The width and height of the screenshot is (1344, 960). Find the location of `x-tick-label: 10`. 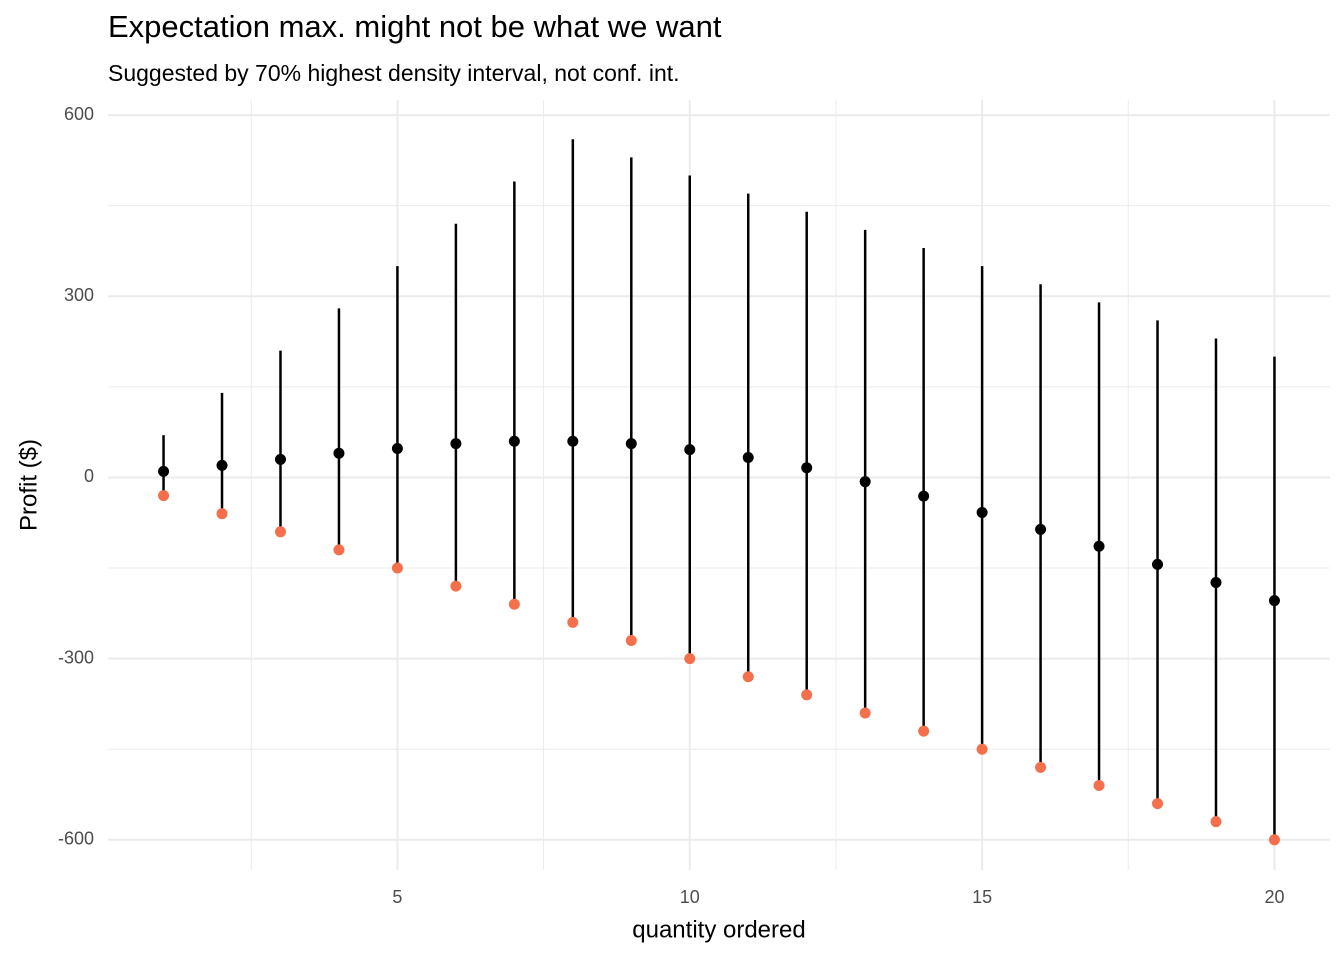

x-tick-label: 10 is located at coordinates (690, 897).